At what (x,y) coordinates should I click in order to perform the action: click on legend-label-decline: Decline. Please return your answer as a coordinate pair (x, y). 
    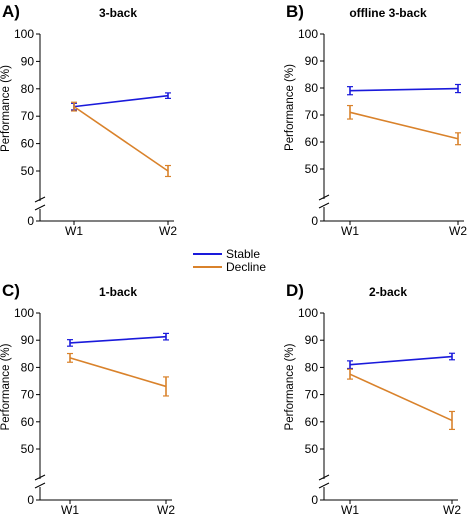
    Looking at the image, I should click on (246, 267).